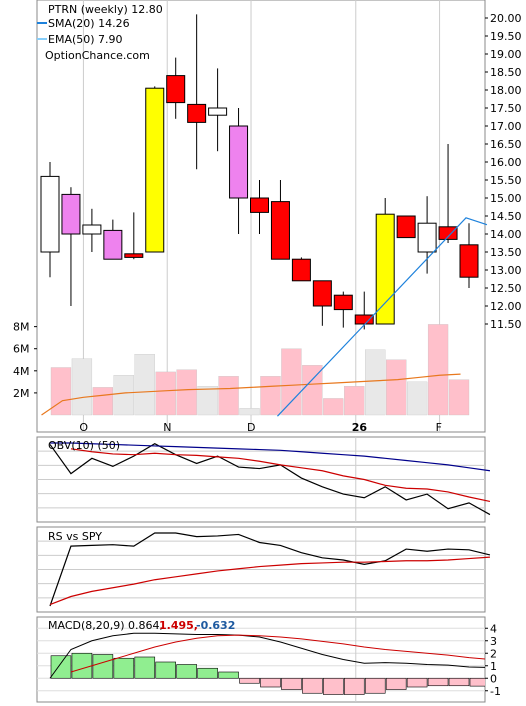  What do you see at coordinates (75, 536) in the screenshot?
I see `rs-title: RS vs SPY` at bounding box center [75, 536].